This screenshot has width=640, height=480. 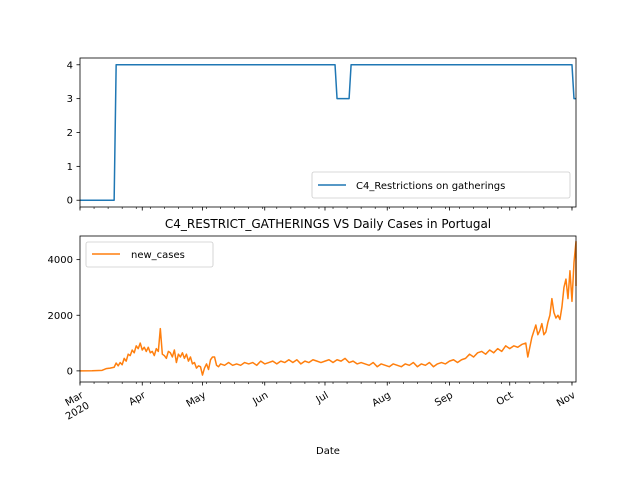 I want to click on bottom-y-tick-label: 2000, so click(x=60, y=316).